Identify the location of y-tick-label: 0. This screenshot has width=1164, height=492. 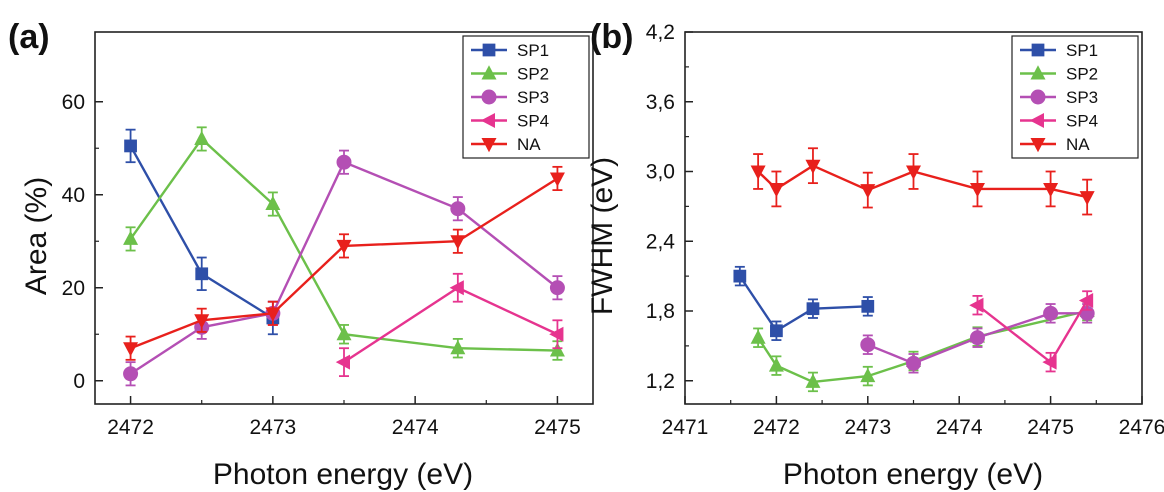
(79, 381).